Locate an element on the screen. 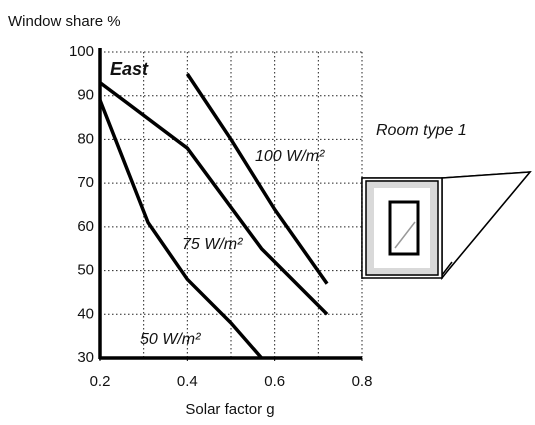 The width and height of the screenshot is (535, 425). x-axis-title: Solar factor g is located at coordinates (229, 409).